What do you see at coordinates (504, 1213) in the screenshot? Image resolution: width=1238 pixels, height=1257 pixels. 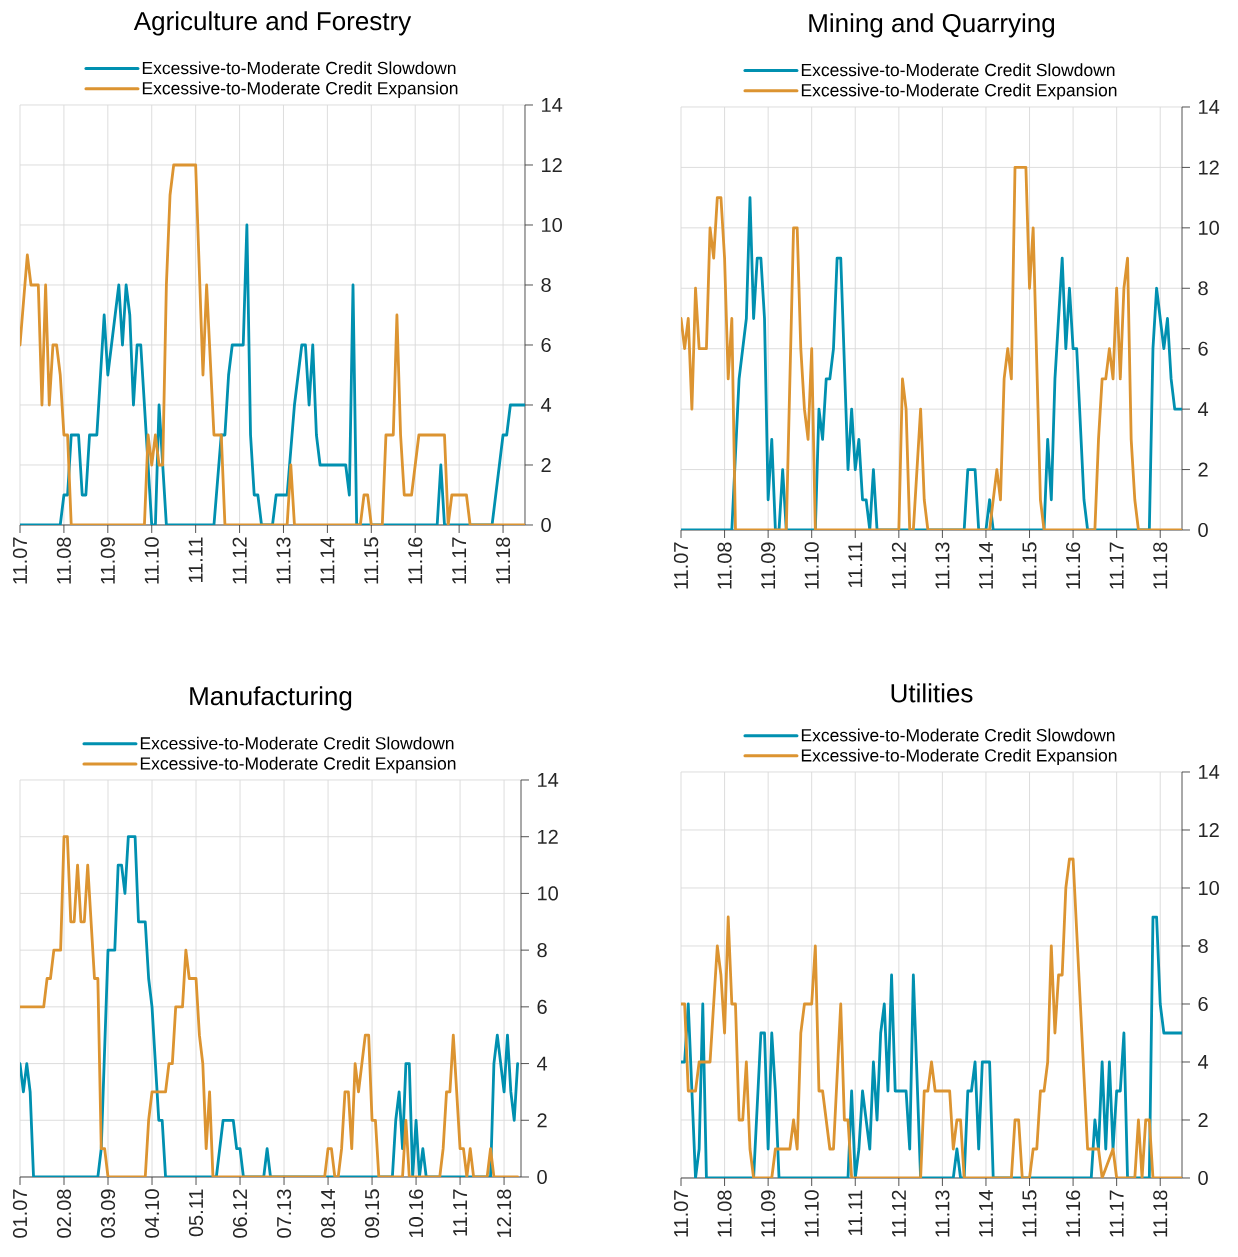 I see `x-tick-label: 12.18` at bounding box center [504, 1213].